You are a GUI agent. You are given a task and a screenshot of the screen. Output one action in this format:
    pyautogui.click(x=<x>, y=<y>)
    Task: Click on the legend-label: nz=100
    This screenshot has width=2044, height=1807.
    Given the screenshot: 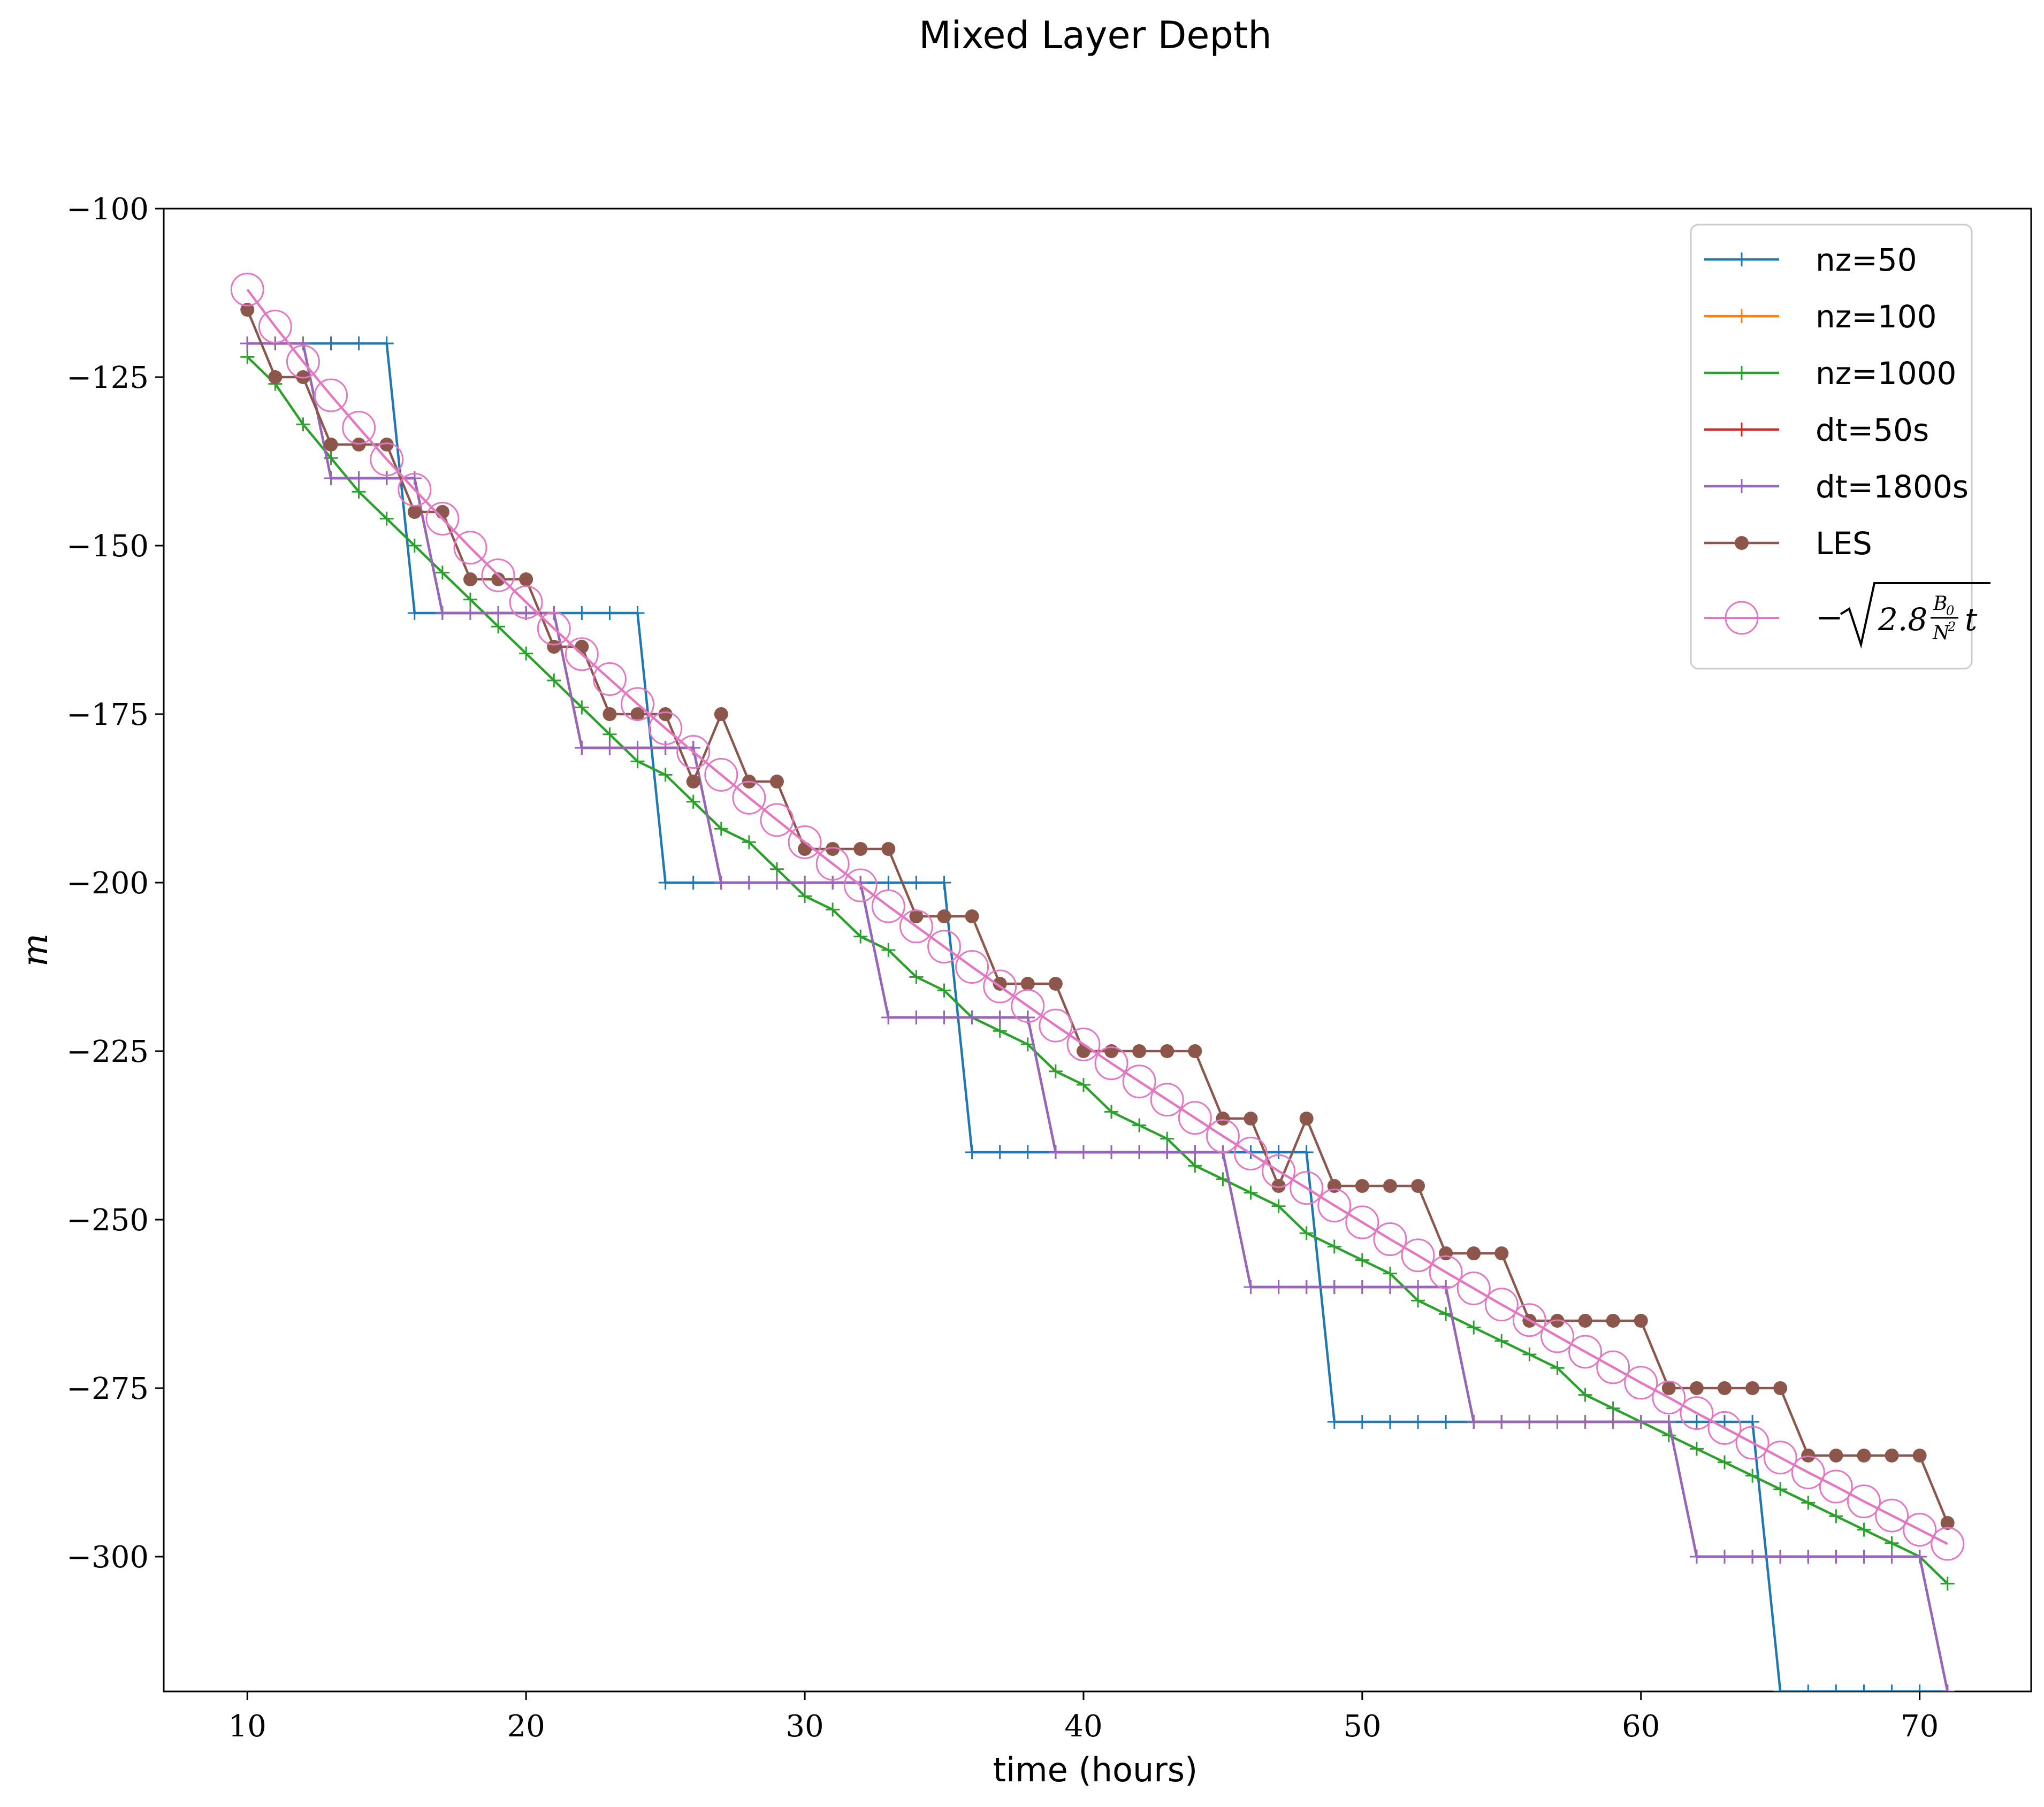 What is the action you would take?
    pyautogui.click(x=1876, y=316)
    